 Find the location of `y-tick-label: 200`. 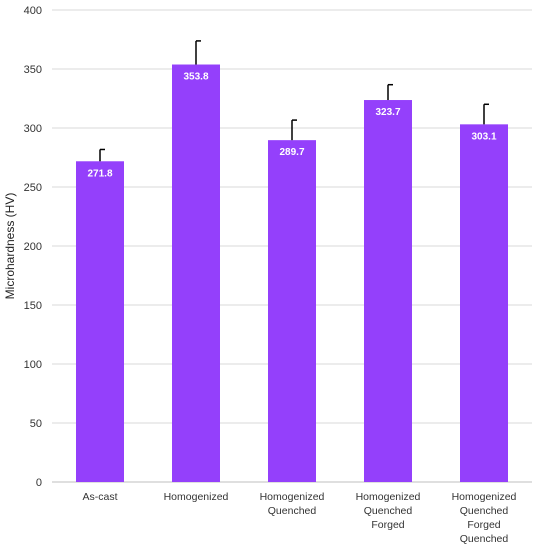

y-tick-label: 200 is located at coordinates (33, 247).